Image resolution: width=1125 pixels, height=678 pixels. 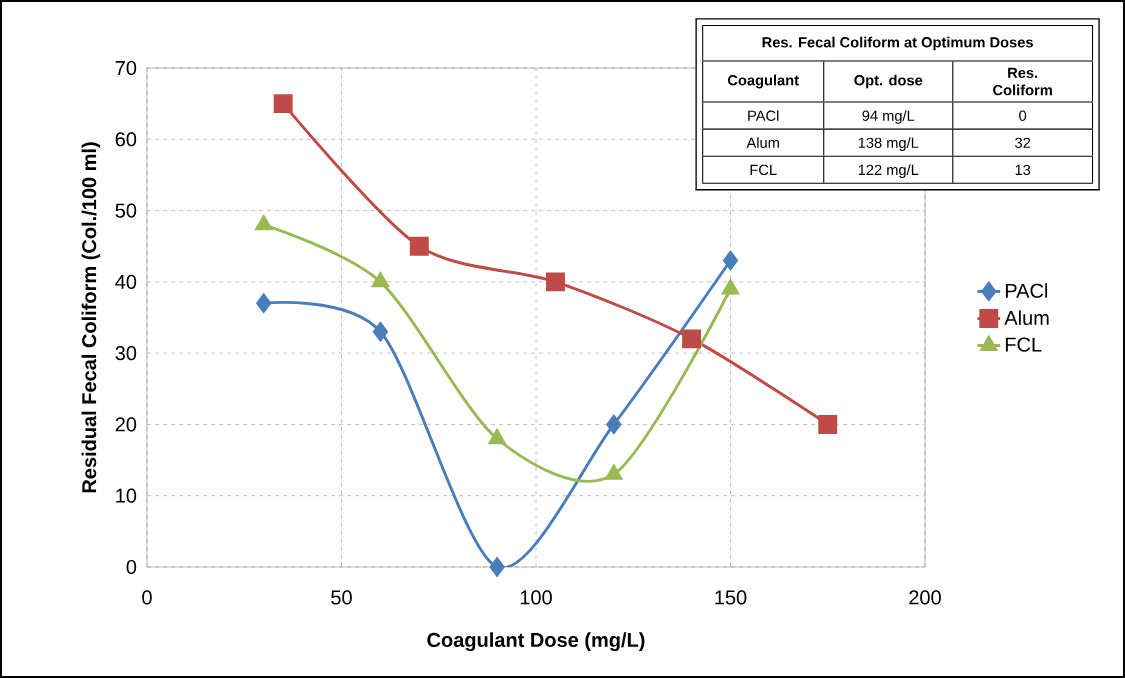 I want to click on y-tick-label: 20, so click(x=126, y=424).